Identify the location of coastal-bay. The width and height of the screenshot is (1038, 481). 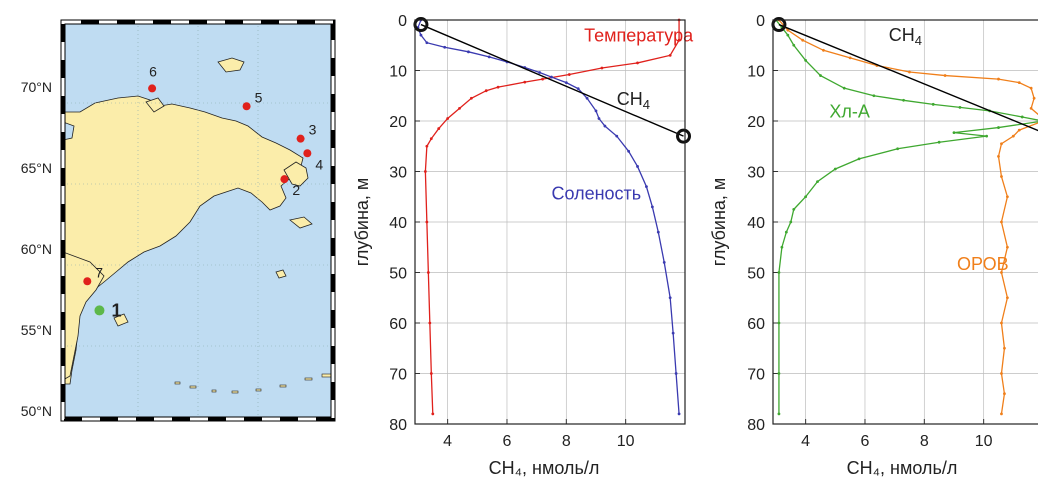
(69, 131).